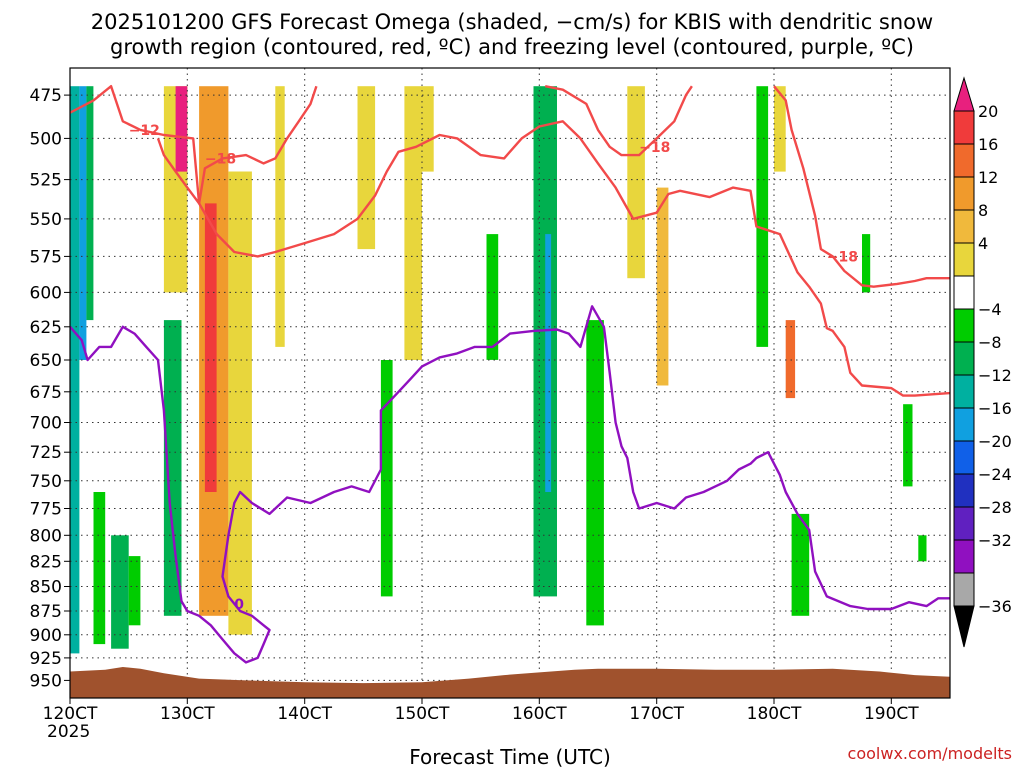 The height and width of the screenshot is (768, 1024). I want to click on credit-text: coolwx.com/modelts, so click(930, 753).